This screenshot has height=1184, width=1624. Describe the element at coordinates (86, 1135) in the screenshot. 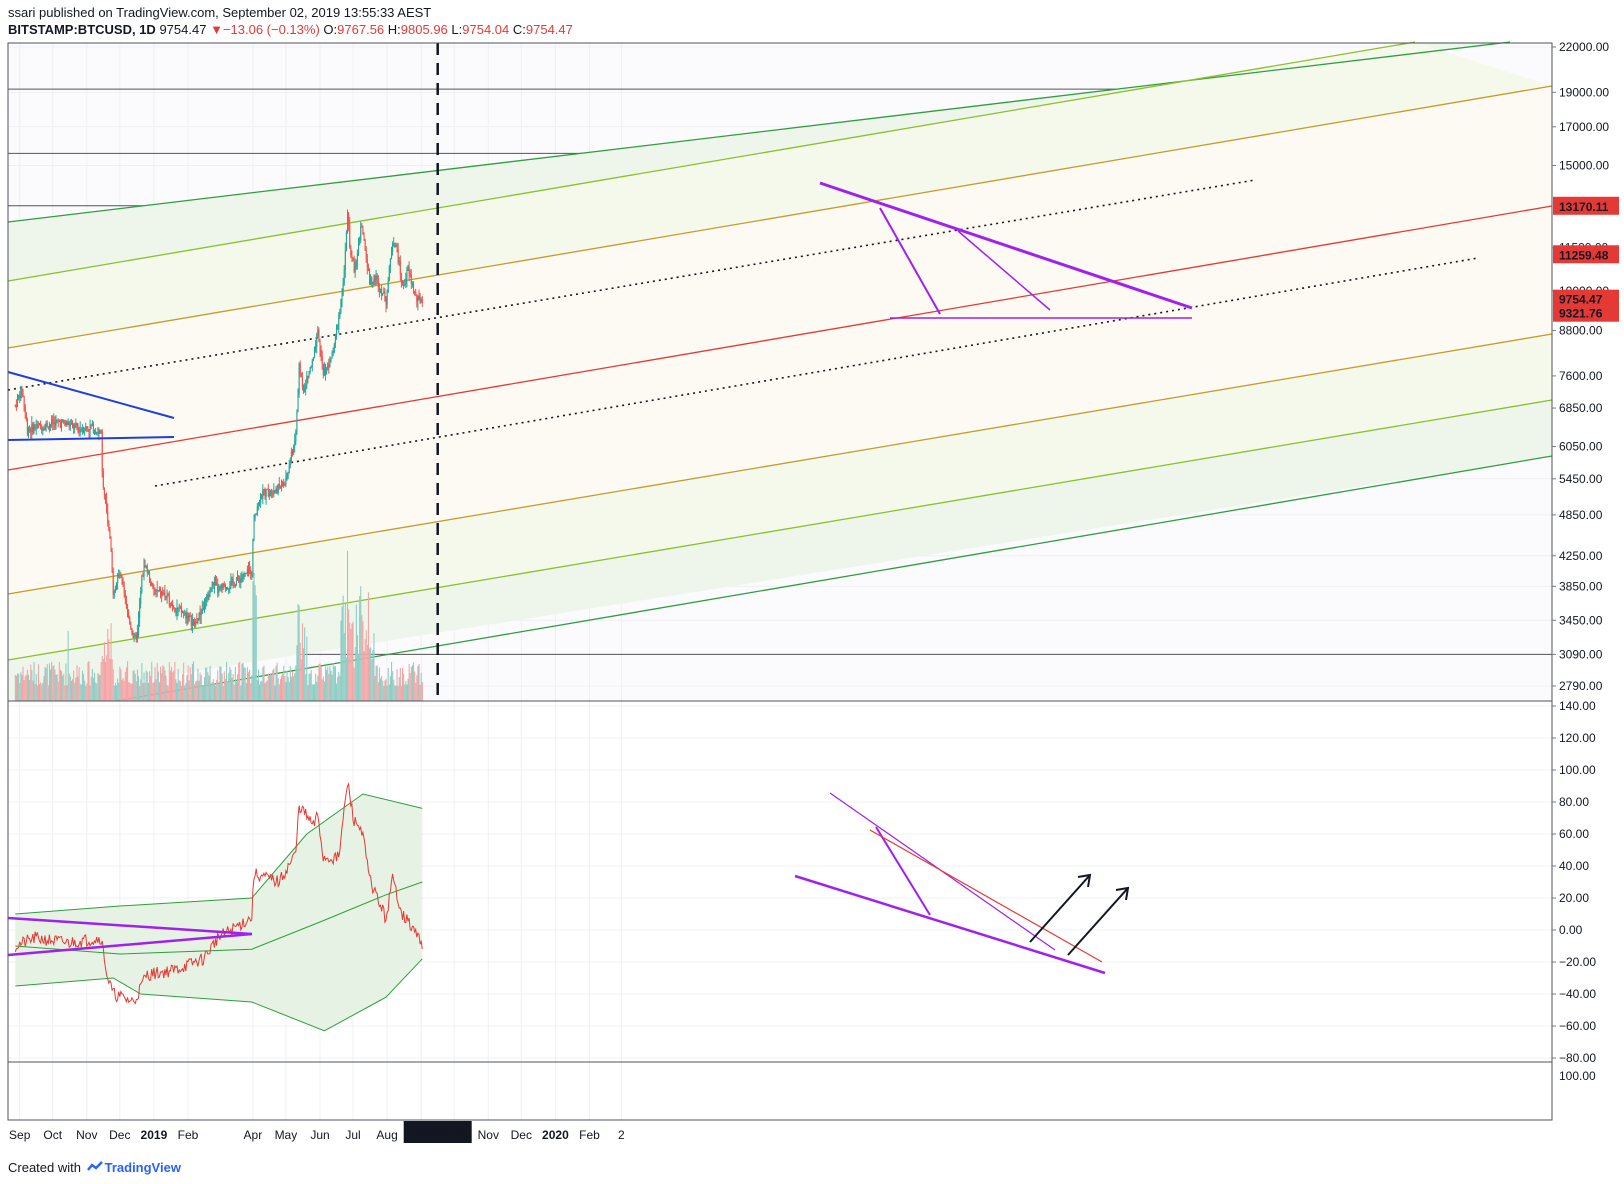

I see `time-tick-label: Nov` at that location.